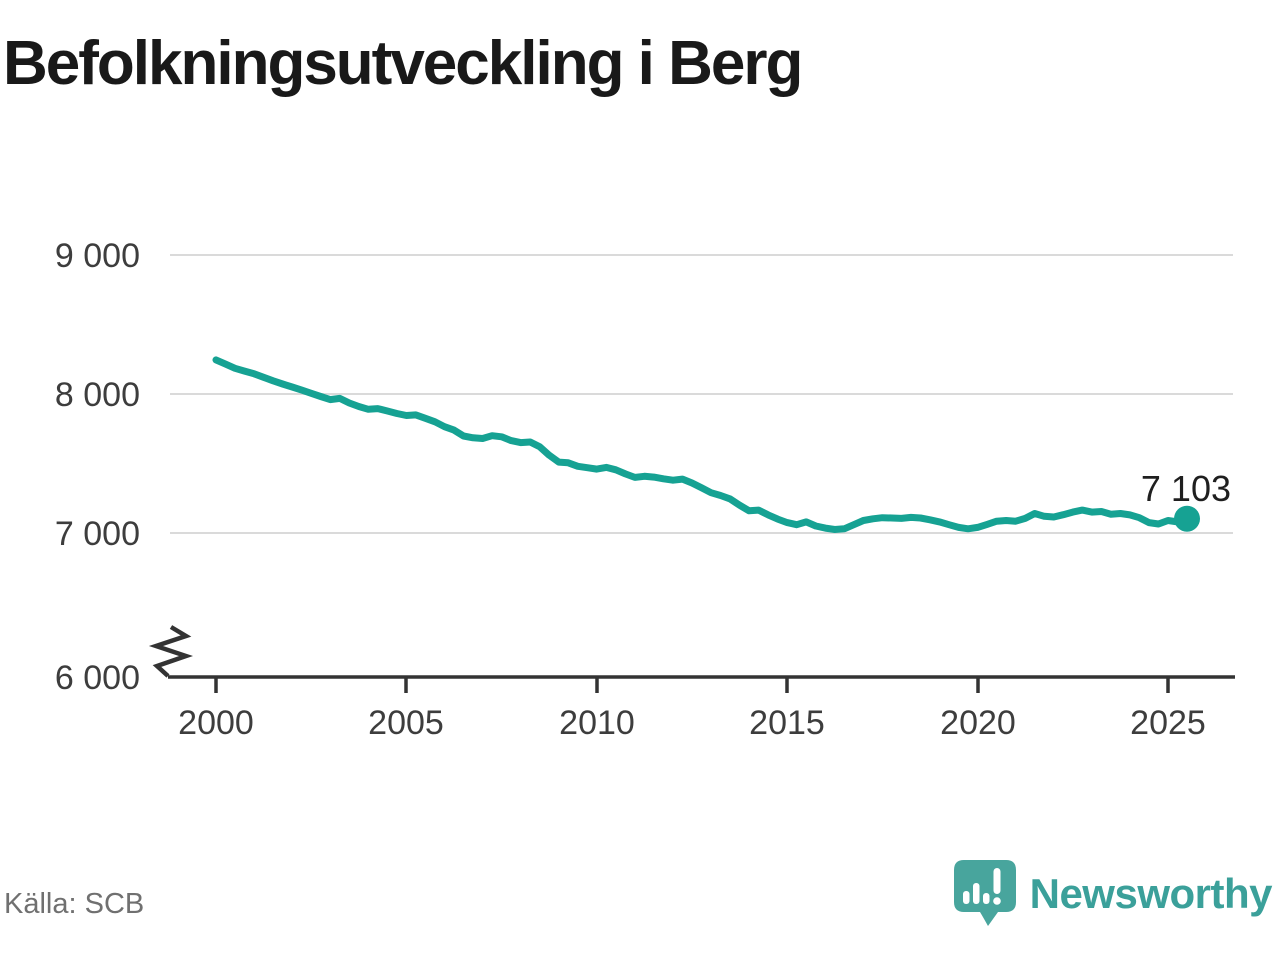 The image size is (1280, 960). What do you see at coordinates (997, 881) in the screenshot?
I see `exclamation-stem` at bounding box center [997, 881].